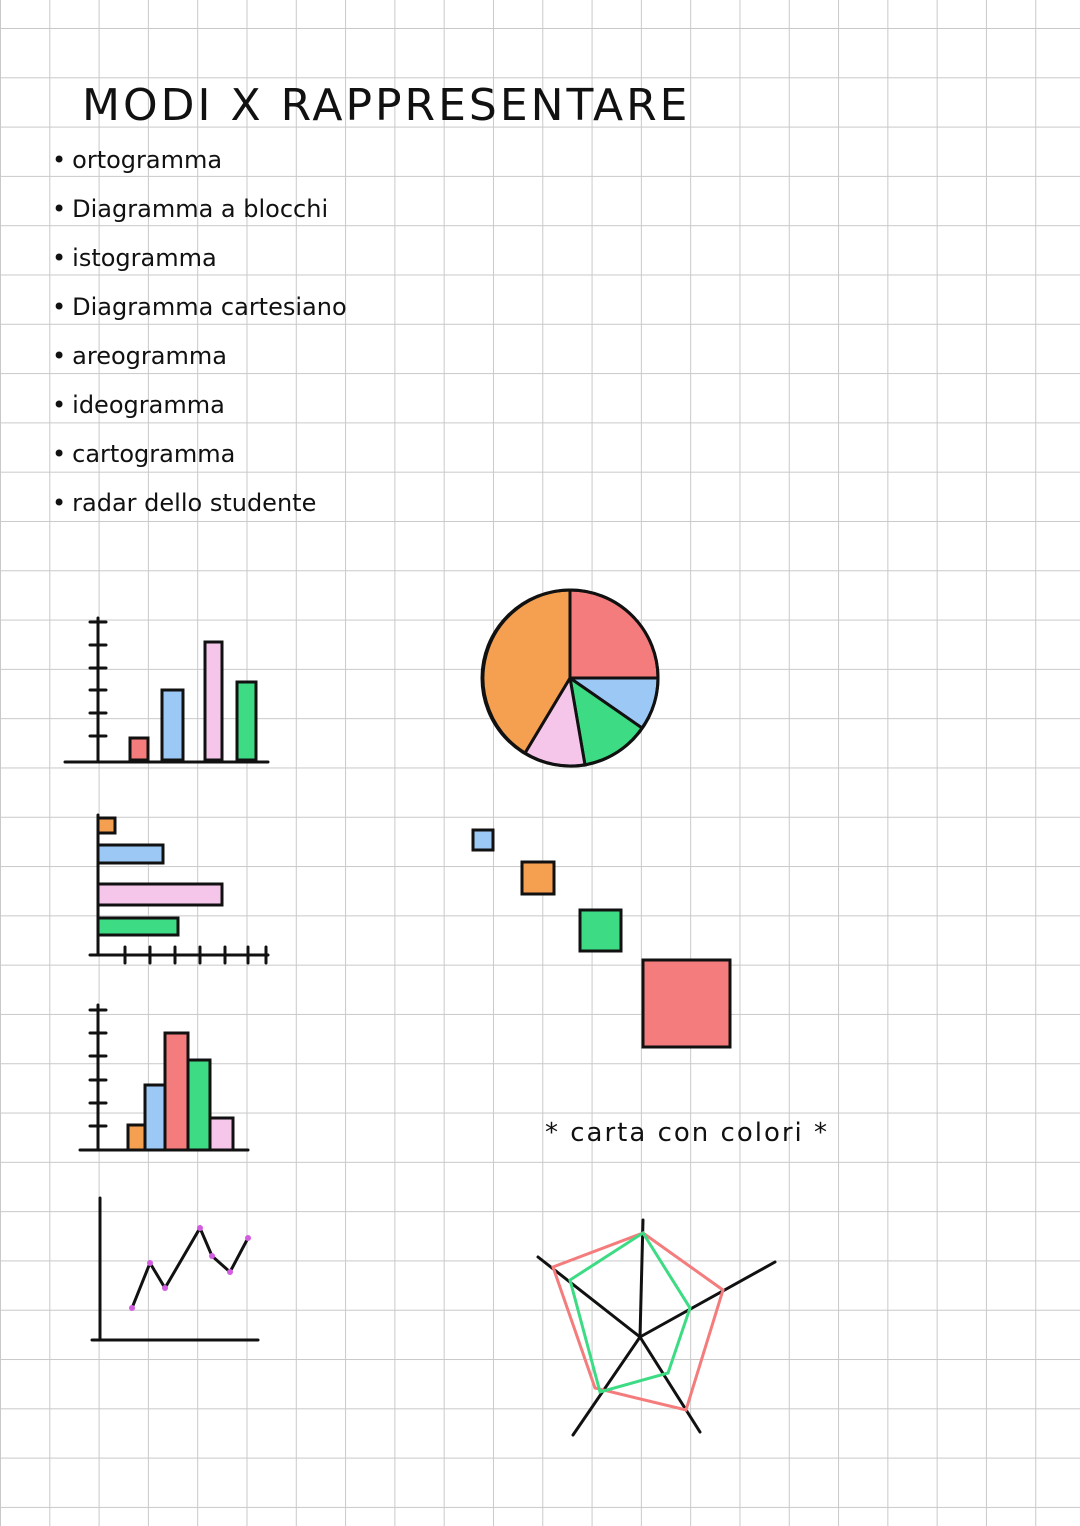 The image size is (1080, 1526). What do you see at coordinates (199, 268) in the screenshot?
I see `list-item: istogramma` at bounding box center [199, 268].